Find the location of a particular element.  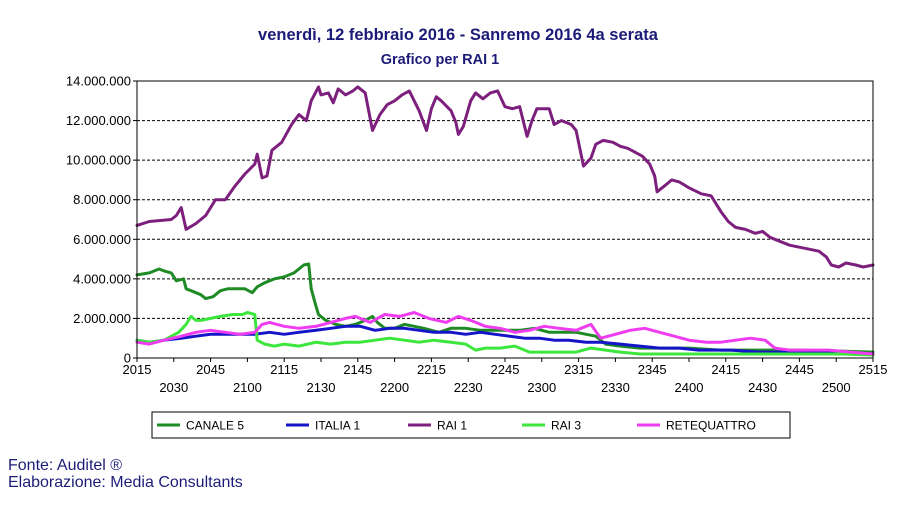

y-tick-label: 14.000.000 is located at coordinates (98, 81).